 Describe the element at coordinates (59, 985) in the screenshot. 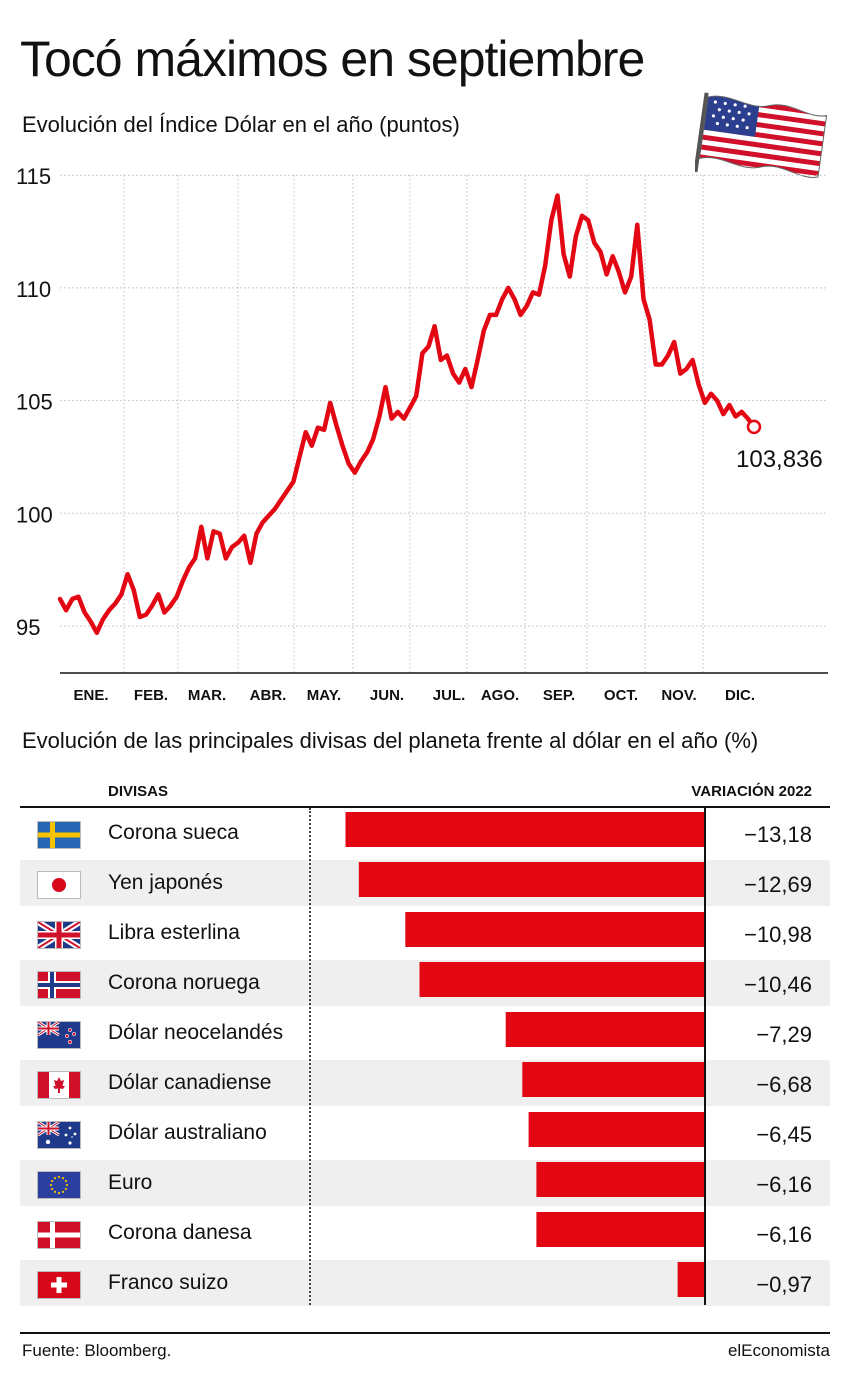

I see `norway-flag-icon` at that location.